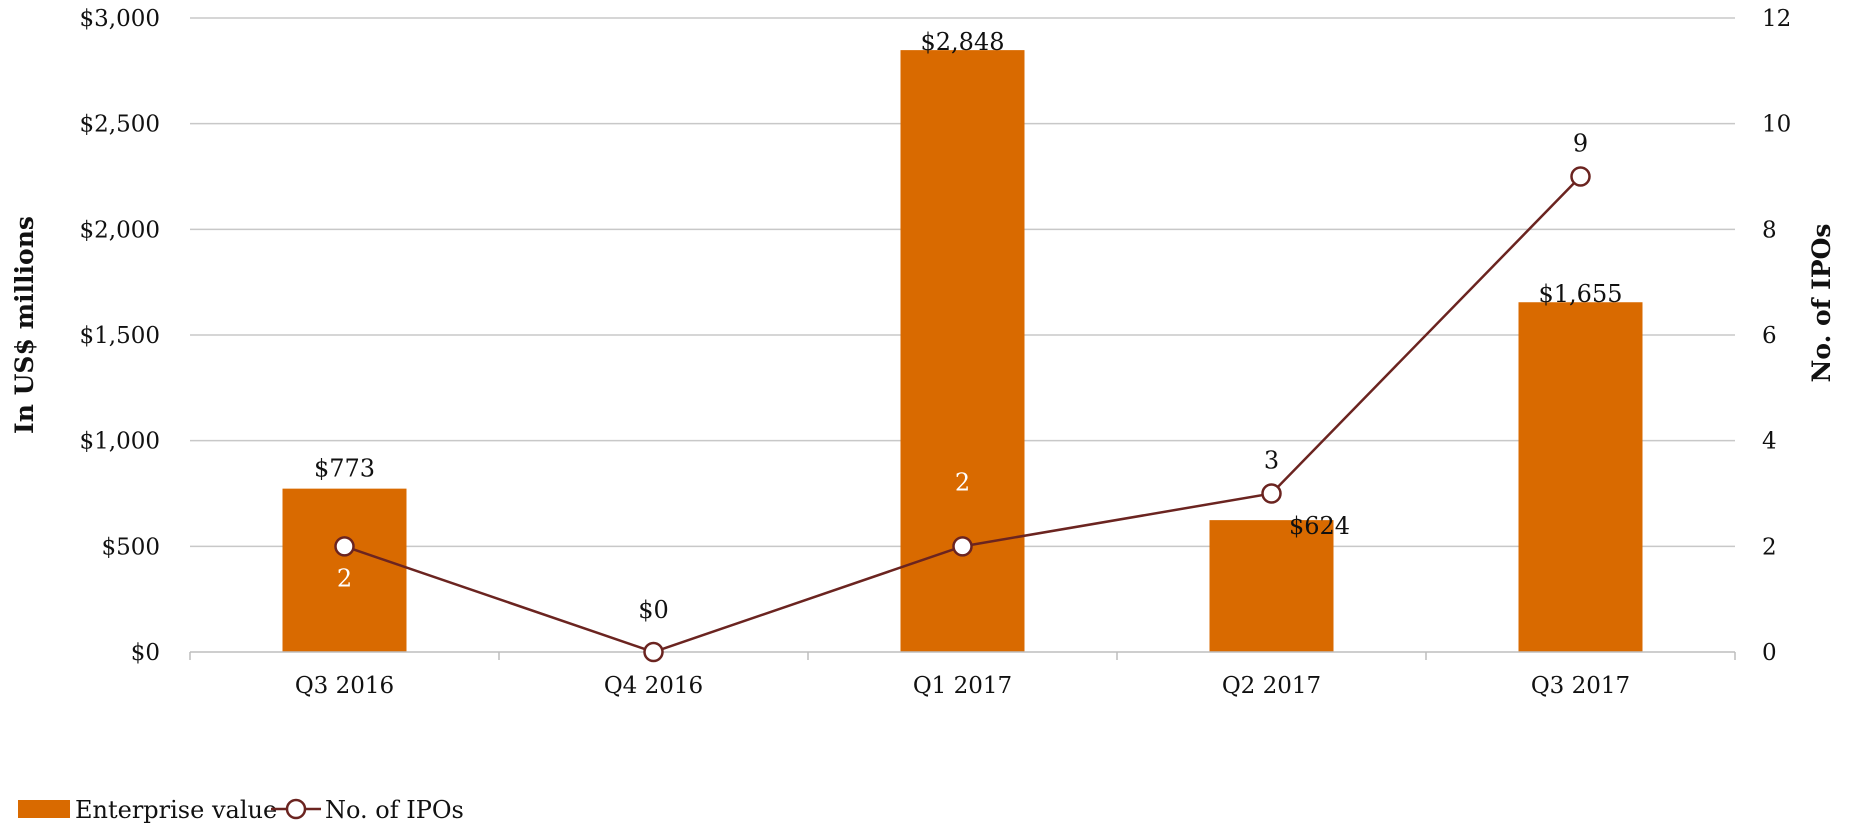 Image resolution: width=1850 pixels, height=826 pixels. I want to click on y2-tick-label: 4, so click(1769, 442).